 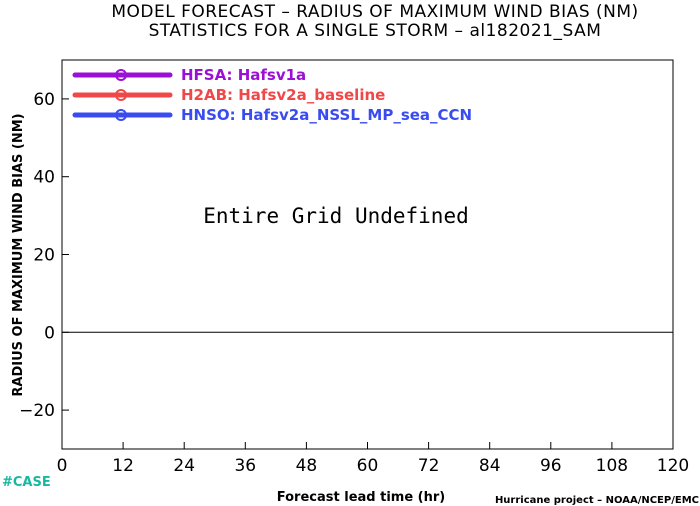 I want to click on y-tick-label: 40, so click(x=44, y=178).